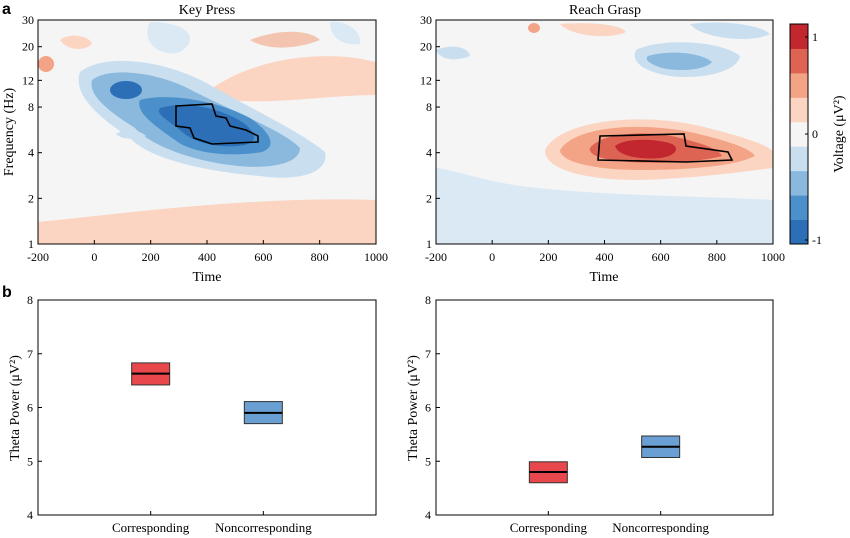 The height and width of the screenshot is (538, 850). What do you see at coordinates (9, 132) in the screenshot?
I see `y-axis-label: Frequency (Hz)` at bounding box center [9, 132].